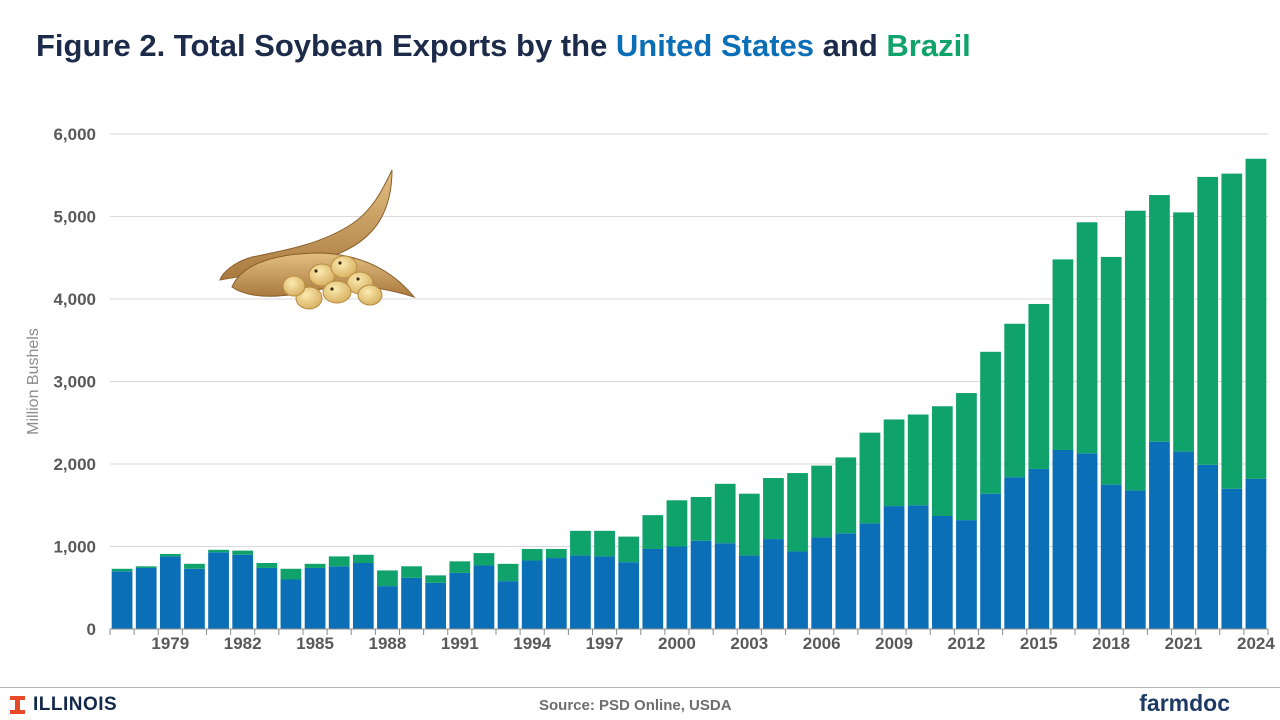 The width and height of the screenshot is (1280, 720). Describe the element at coordinates (1184, 643) in the screenshot. I see `x-tick-label: 2021` at that location.